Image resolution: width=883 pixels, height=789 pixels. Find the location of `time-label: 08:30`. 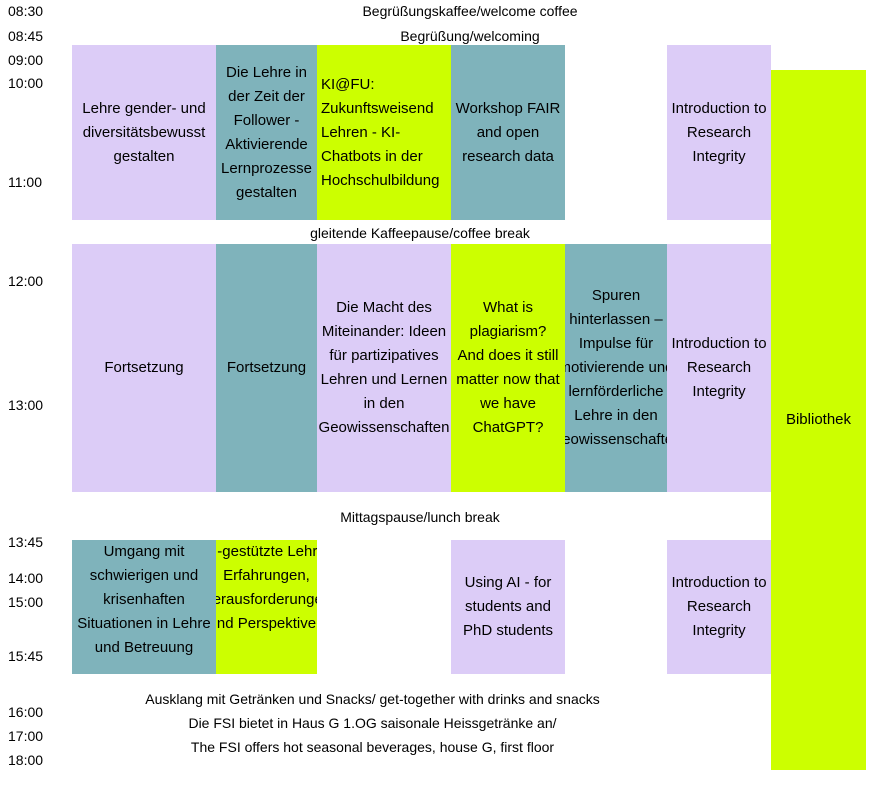

time-label: 08:30 is located at coordinates (26, 11).